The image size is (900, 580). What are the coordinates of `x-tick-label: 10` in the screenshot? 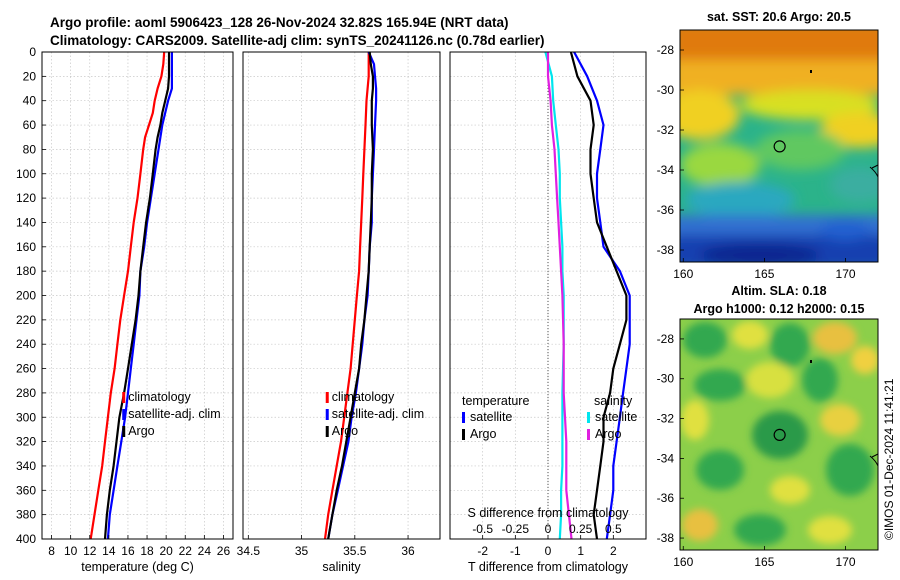 It's located at (71, 551).